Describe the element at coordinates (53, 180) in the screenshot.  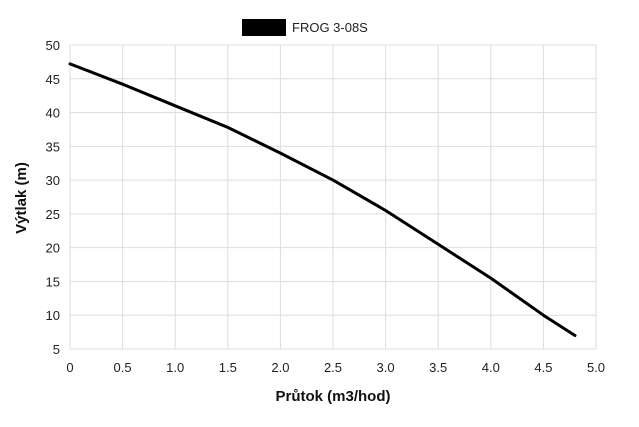
I see `y-tick-label: 30` at that location.